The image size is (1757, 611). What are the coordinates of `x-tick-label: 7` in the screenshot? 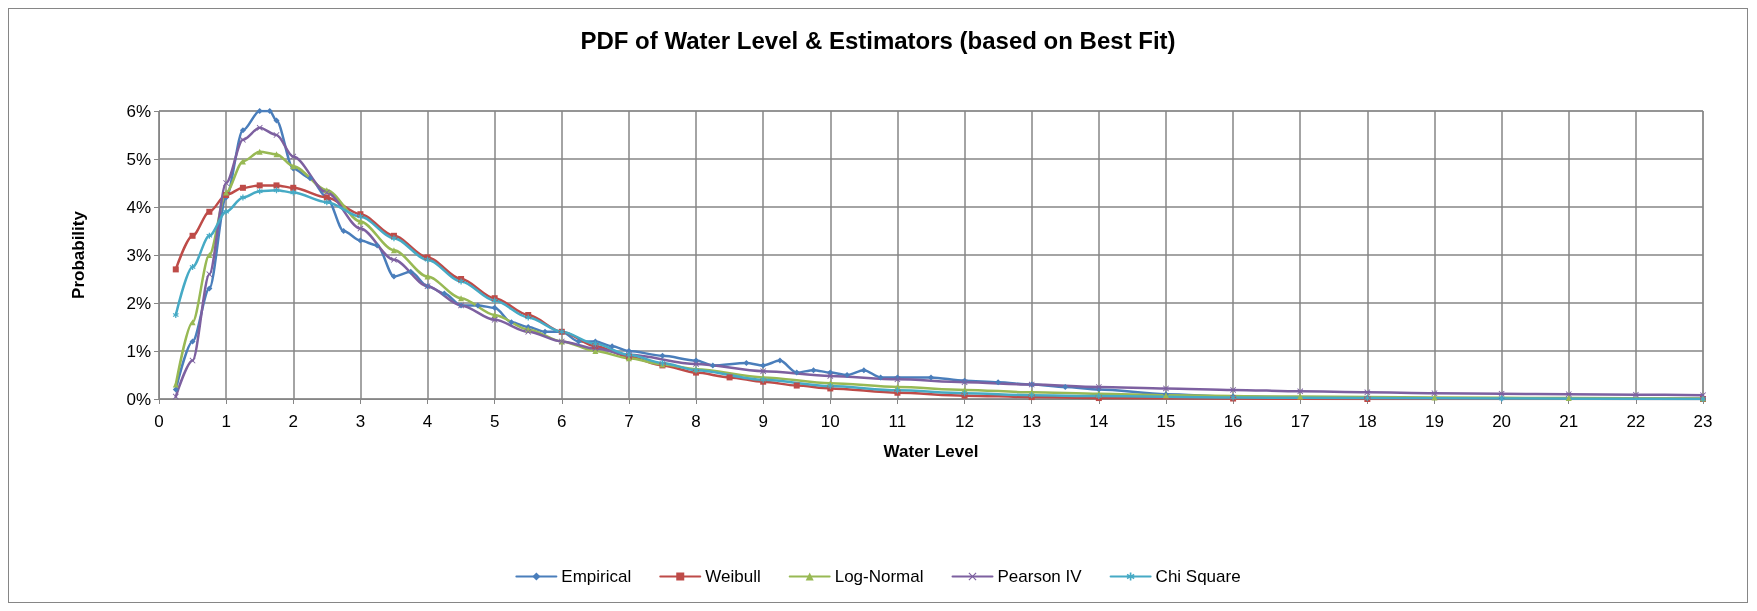 It's located at (629, 421).